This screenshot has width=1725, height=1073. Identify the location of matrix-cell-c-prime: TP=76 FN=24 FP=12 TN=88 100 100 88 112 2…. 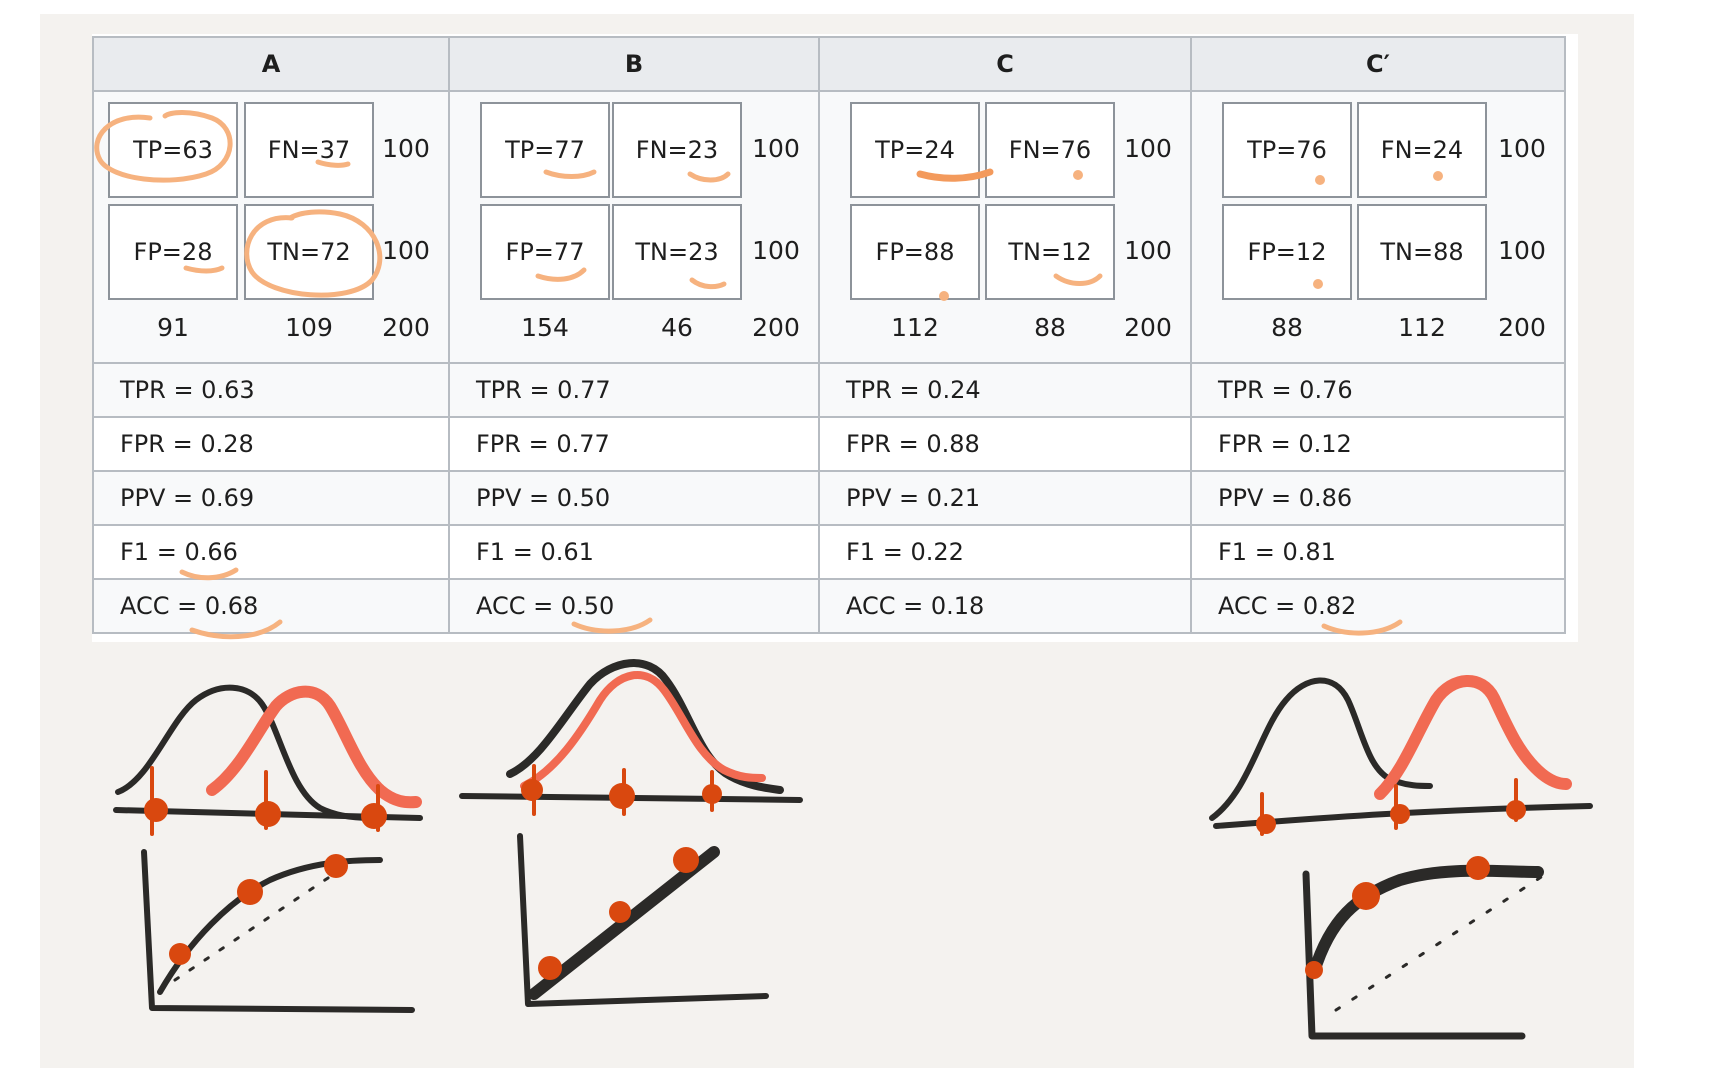
(1378, 227).